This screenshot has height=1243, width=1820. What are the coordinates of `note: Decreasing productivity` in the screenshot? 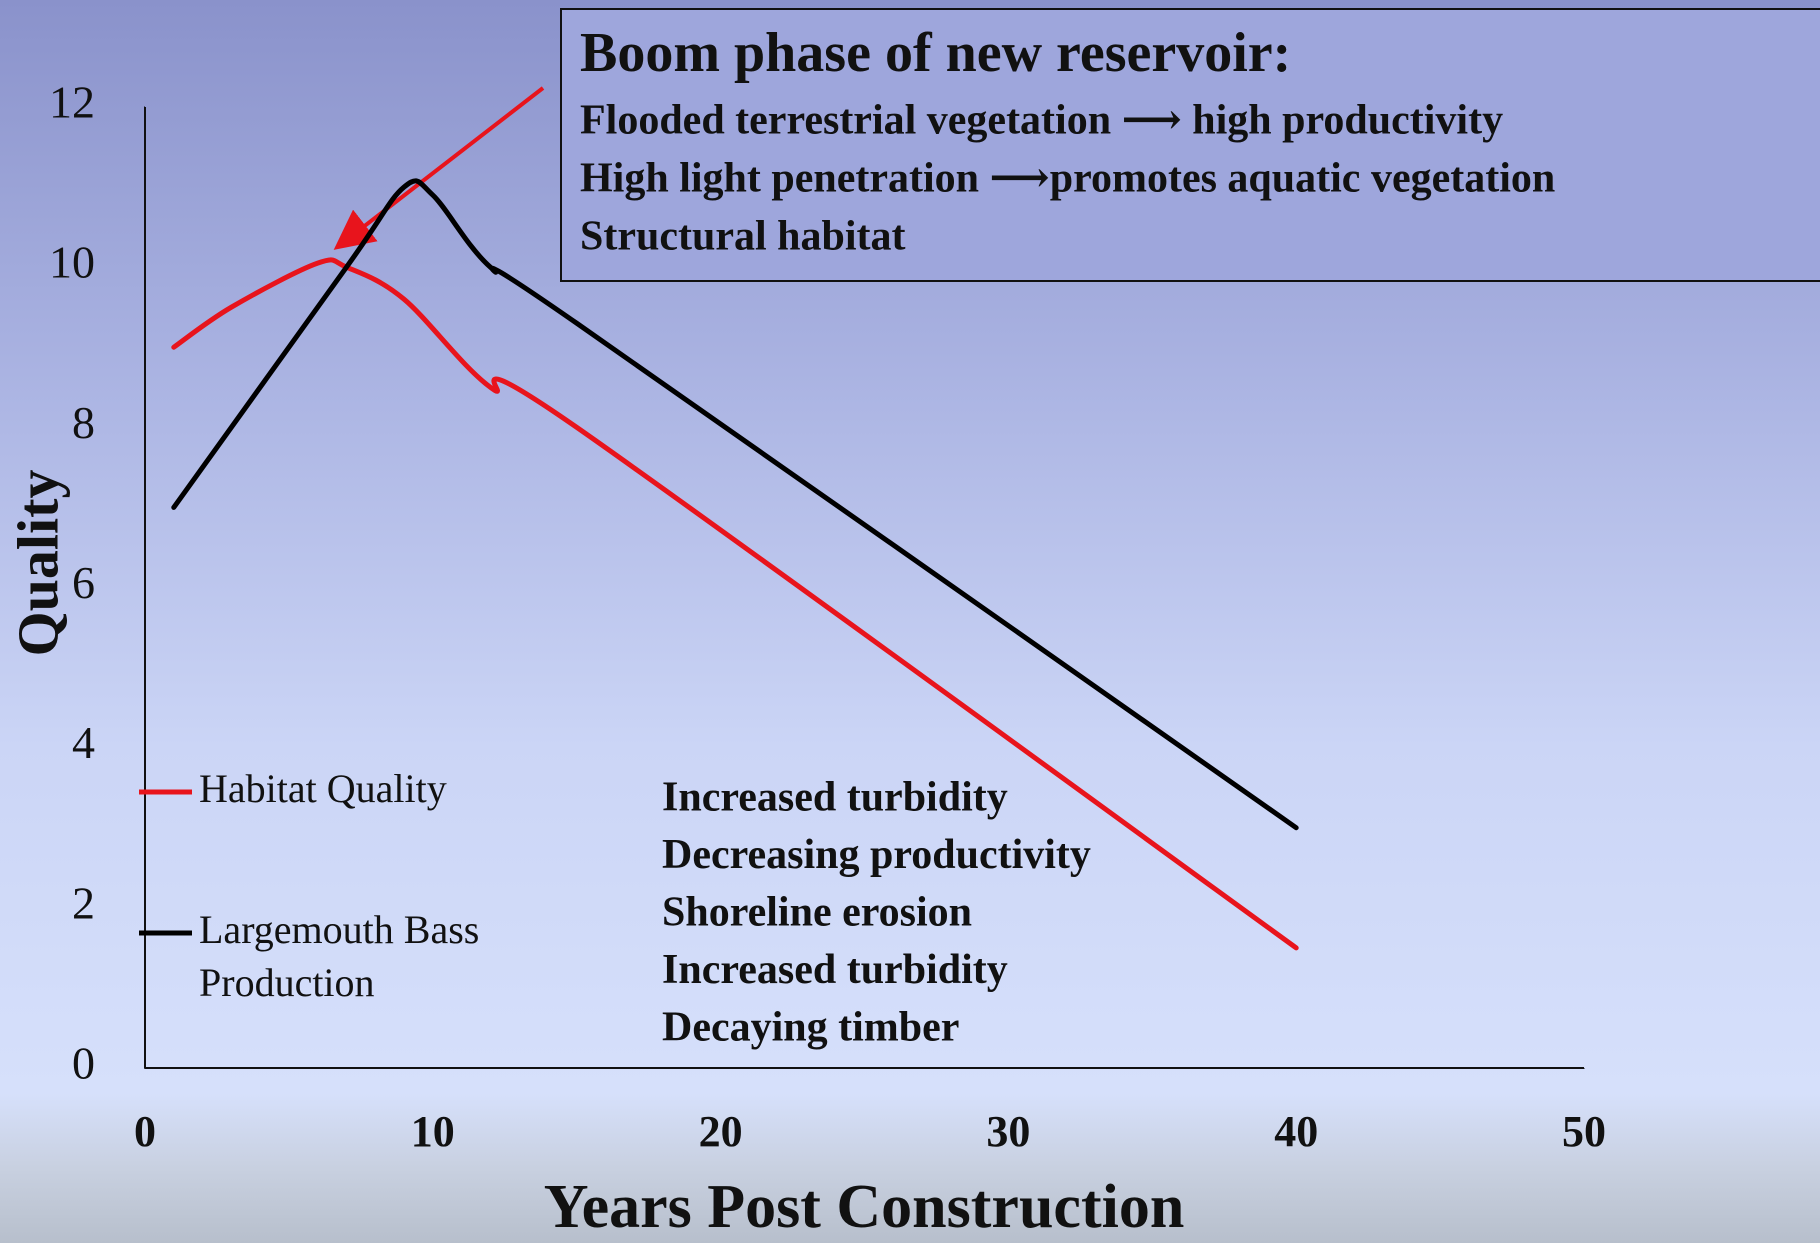 It's located at (876, 855).